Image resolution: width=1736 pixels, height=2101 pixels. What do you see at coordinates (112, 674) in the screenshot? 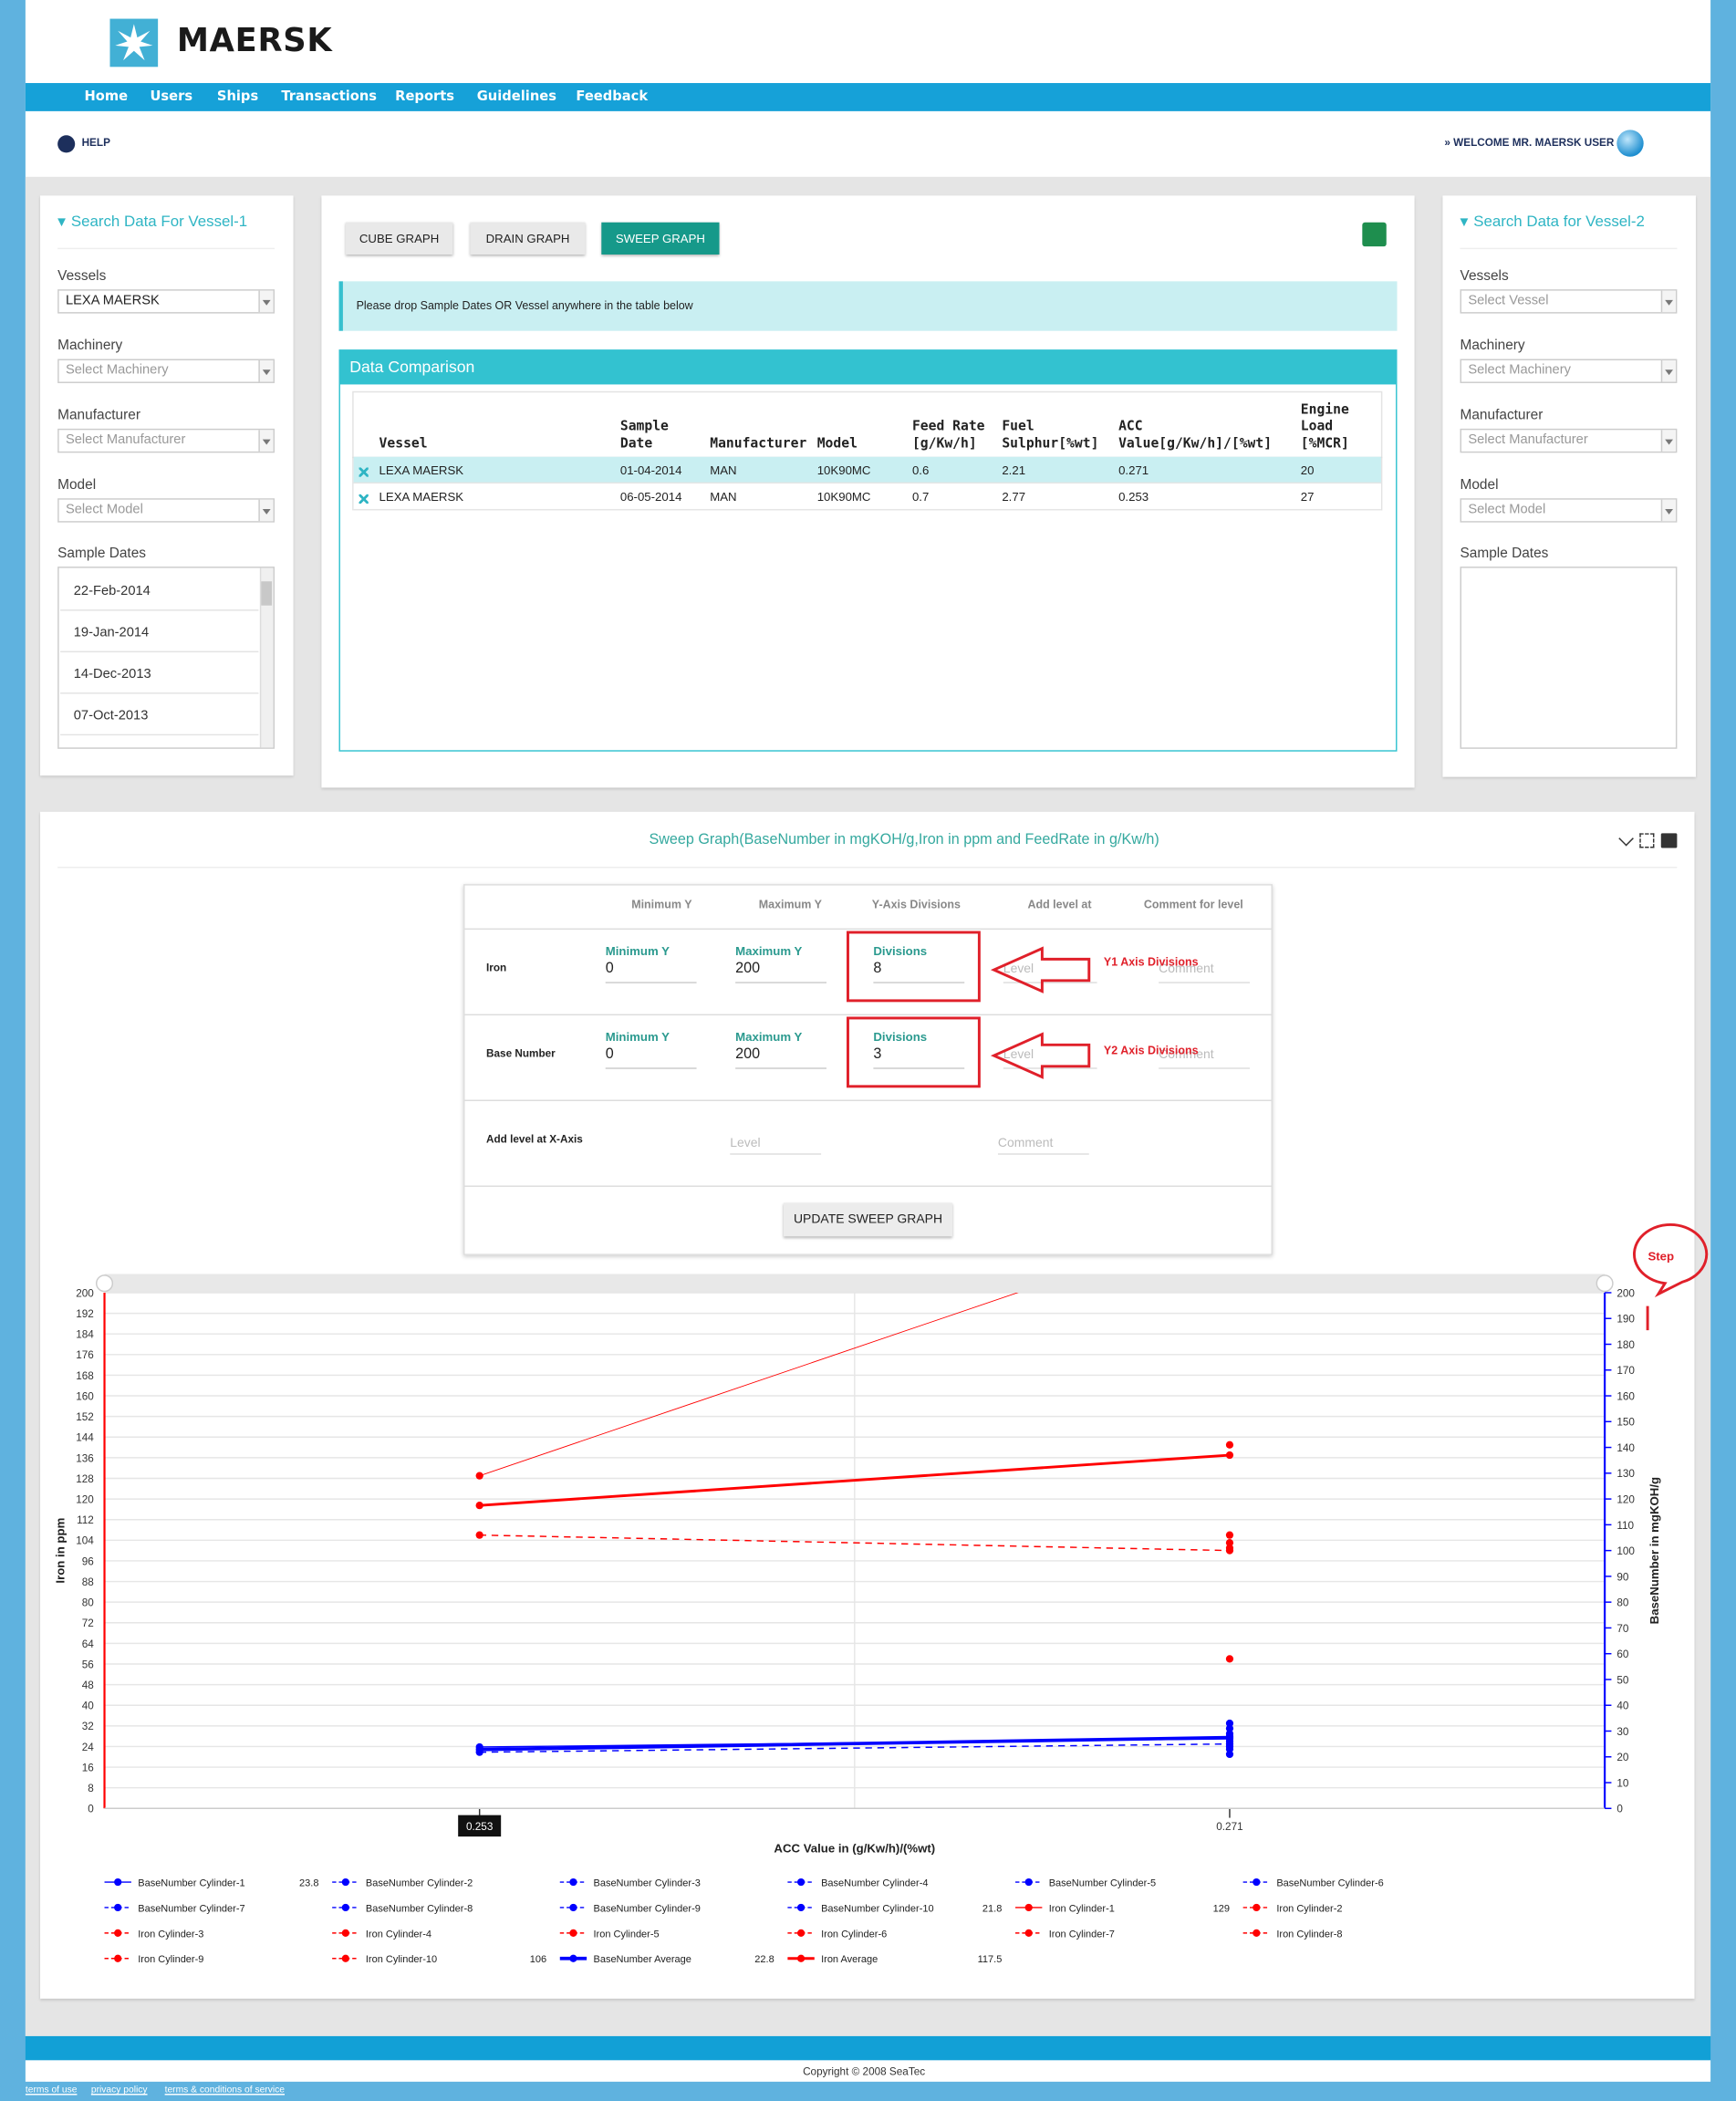
I see `sample-date: 14-Dec-2013` at bounding box center [112, 674].